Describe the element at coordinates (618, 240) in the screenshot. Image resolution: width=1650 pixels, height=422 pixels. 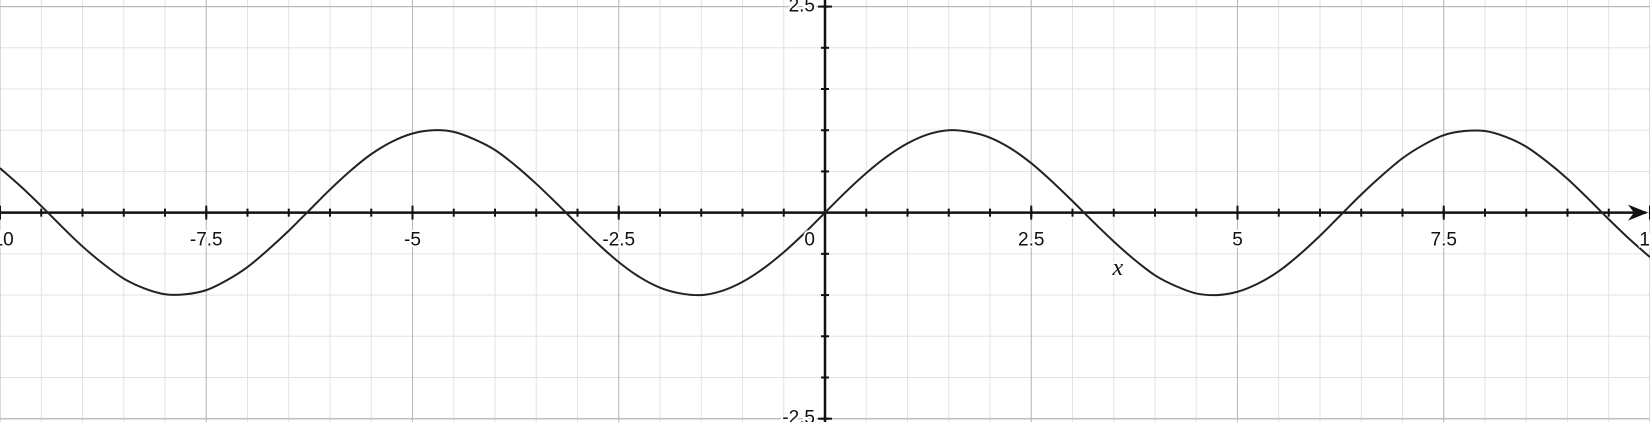
I see `x-tick-label: -2.5` at that location.